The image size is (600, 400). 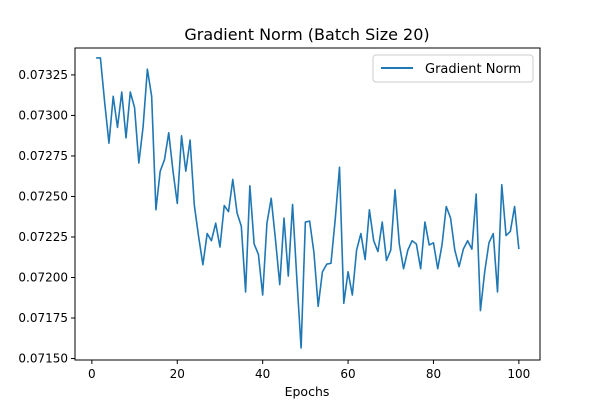 I want to click on legend-box, so click(x=453, y=68).